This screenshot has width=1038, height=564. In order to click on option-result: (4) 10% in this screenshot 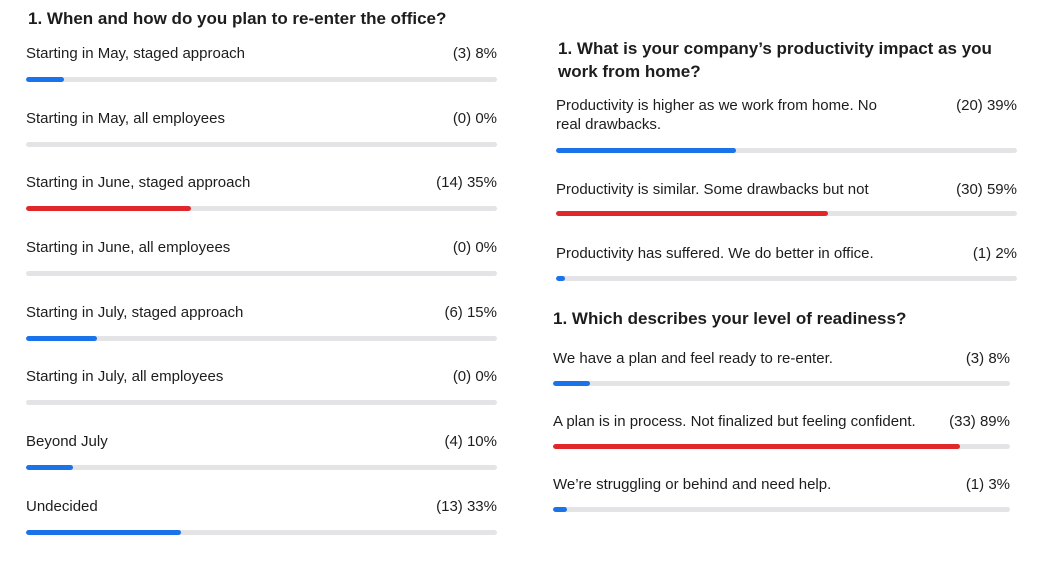, I will do `click(470, 442)`.